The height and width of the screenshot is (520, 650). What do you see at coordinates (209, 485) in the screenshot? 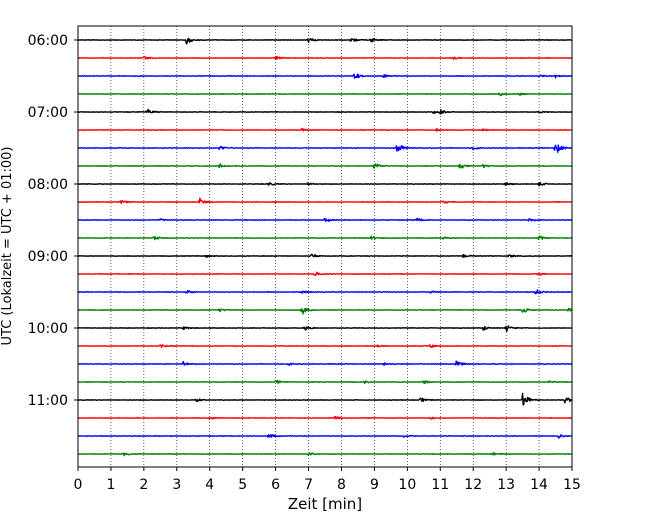
I see `x-tick-label: 4` at bounding box center [209, 485].